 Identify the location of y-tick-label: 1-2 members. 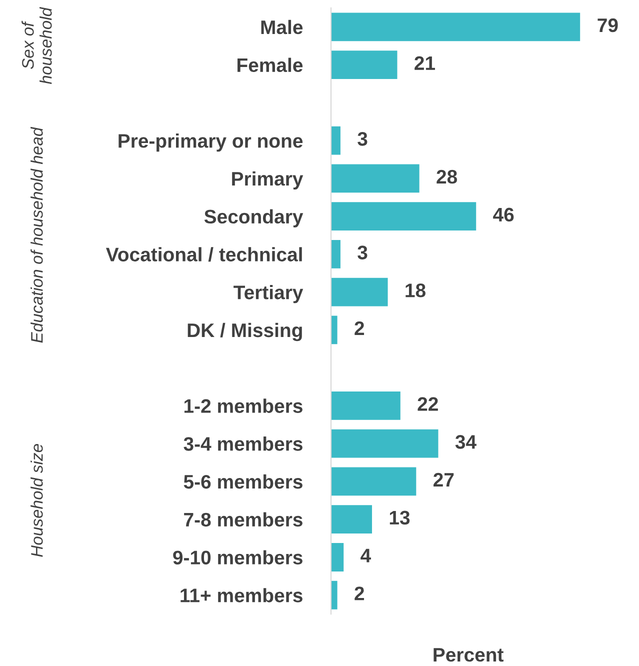
(243, 405).